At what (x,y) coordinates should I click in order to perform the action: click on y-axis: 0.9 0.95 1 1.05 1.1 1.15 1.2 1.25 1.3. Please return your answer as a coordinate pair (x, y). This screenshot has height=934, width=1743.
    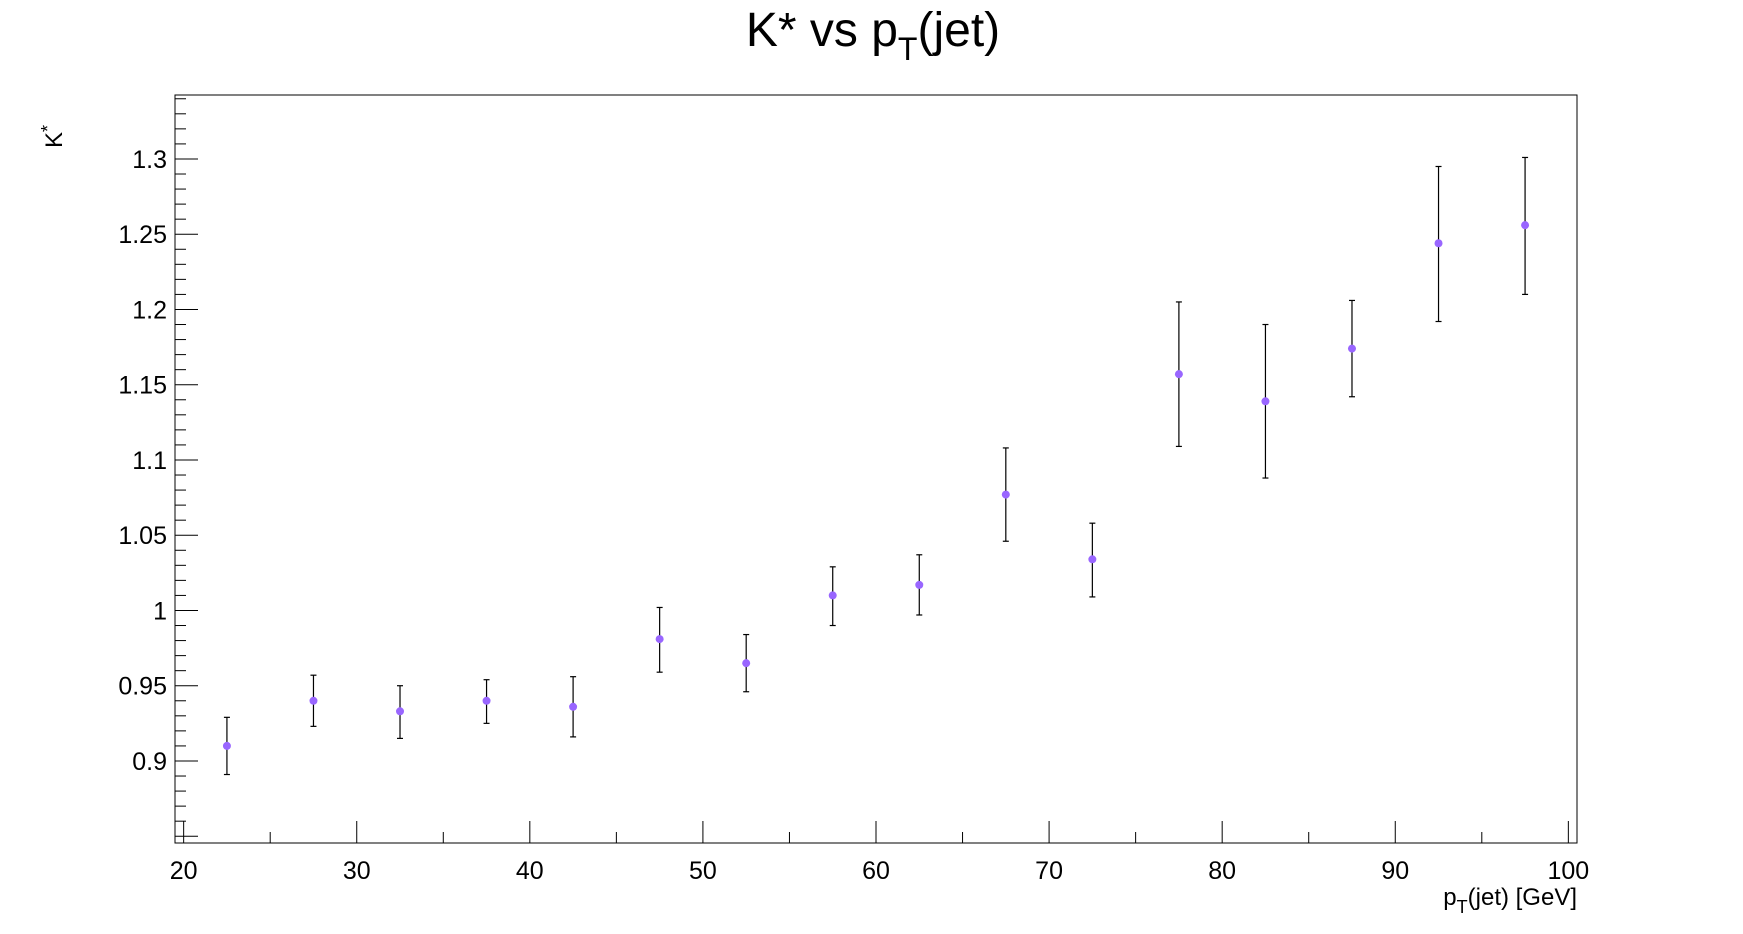
    Looking at the image, I should click on (158, 467).